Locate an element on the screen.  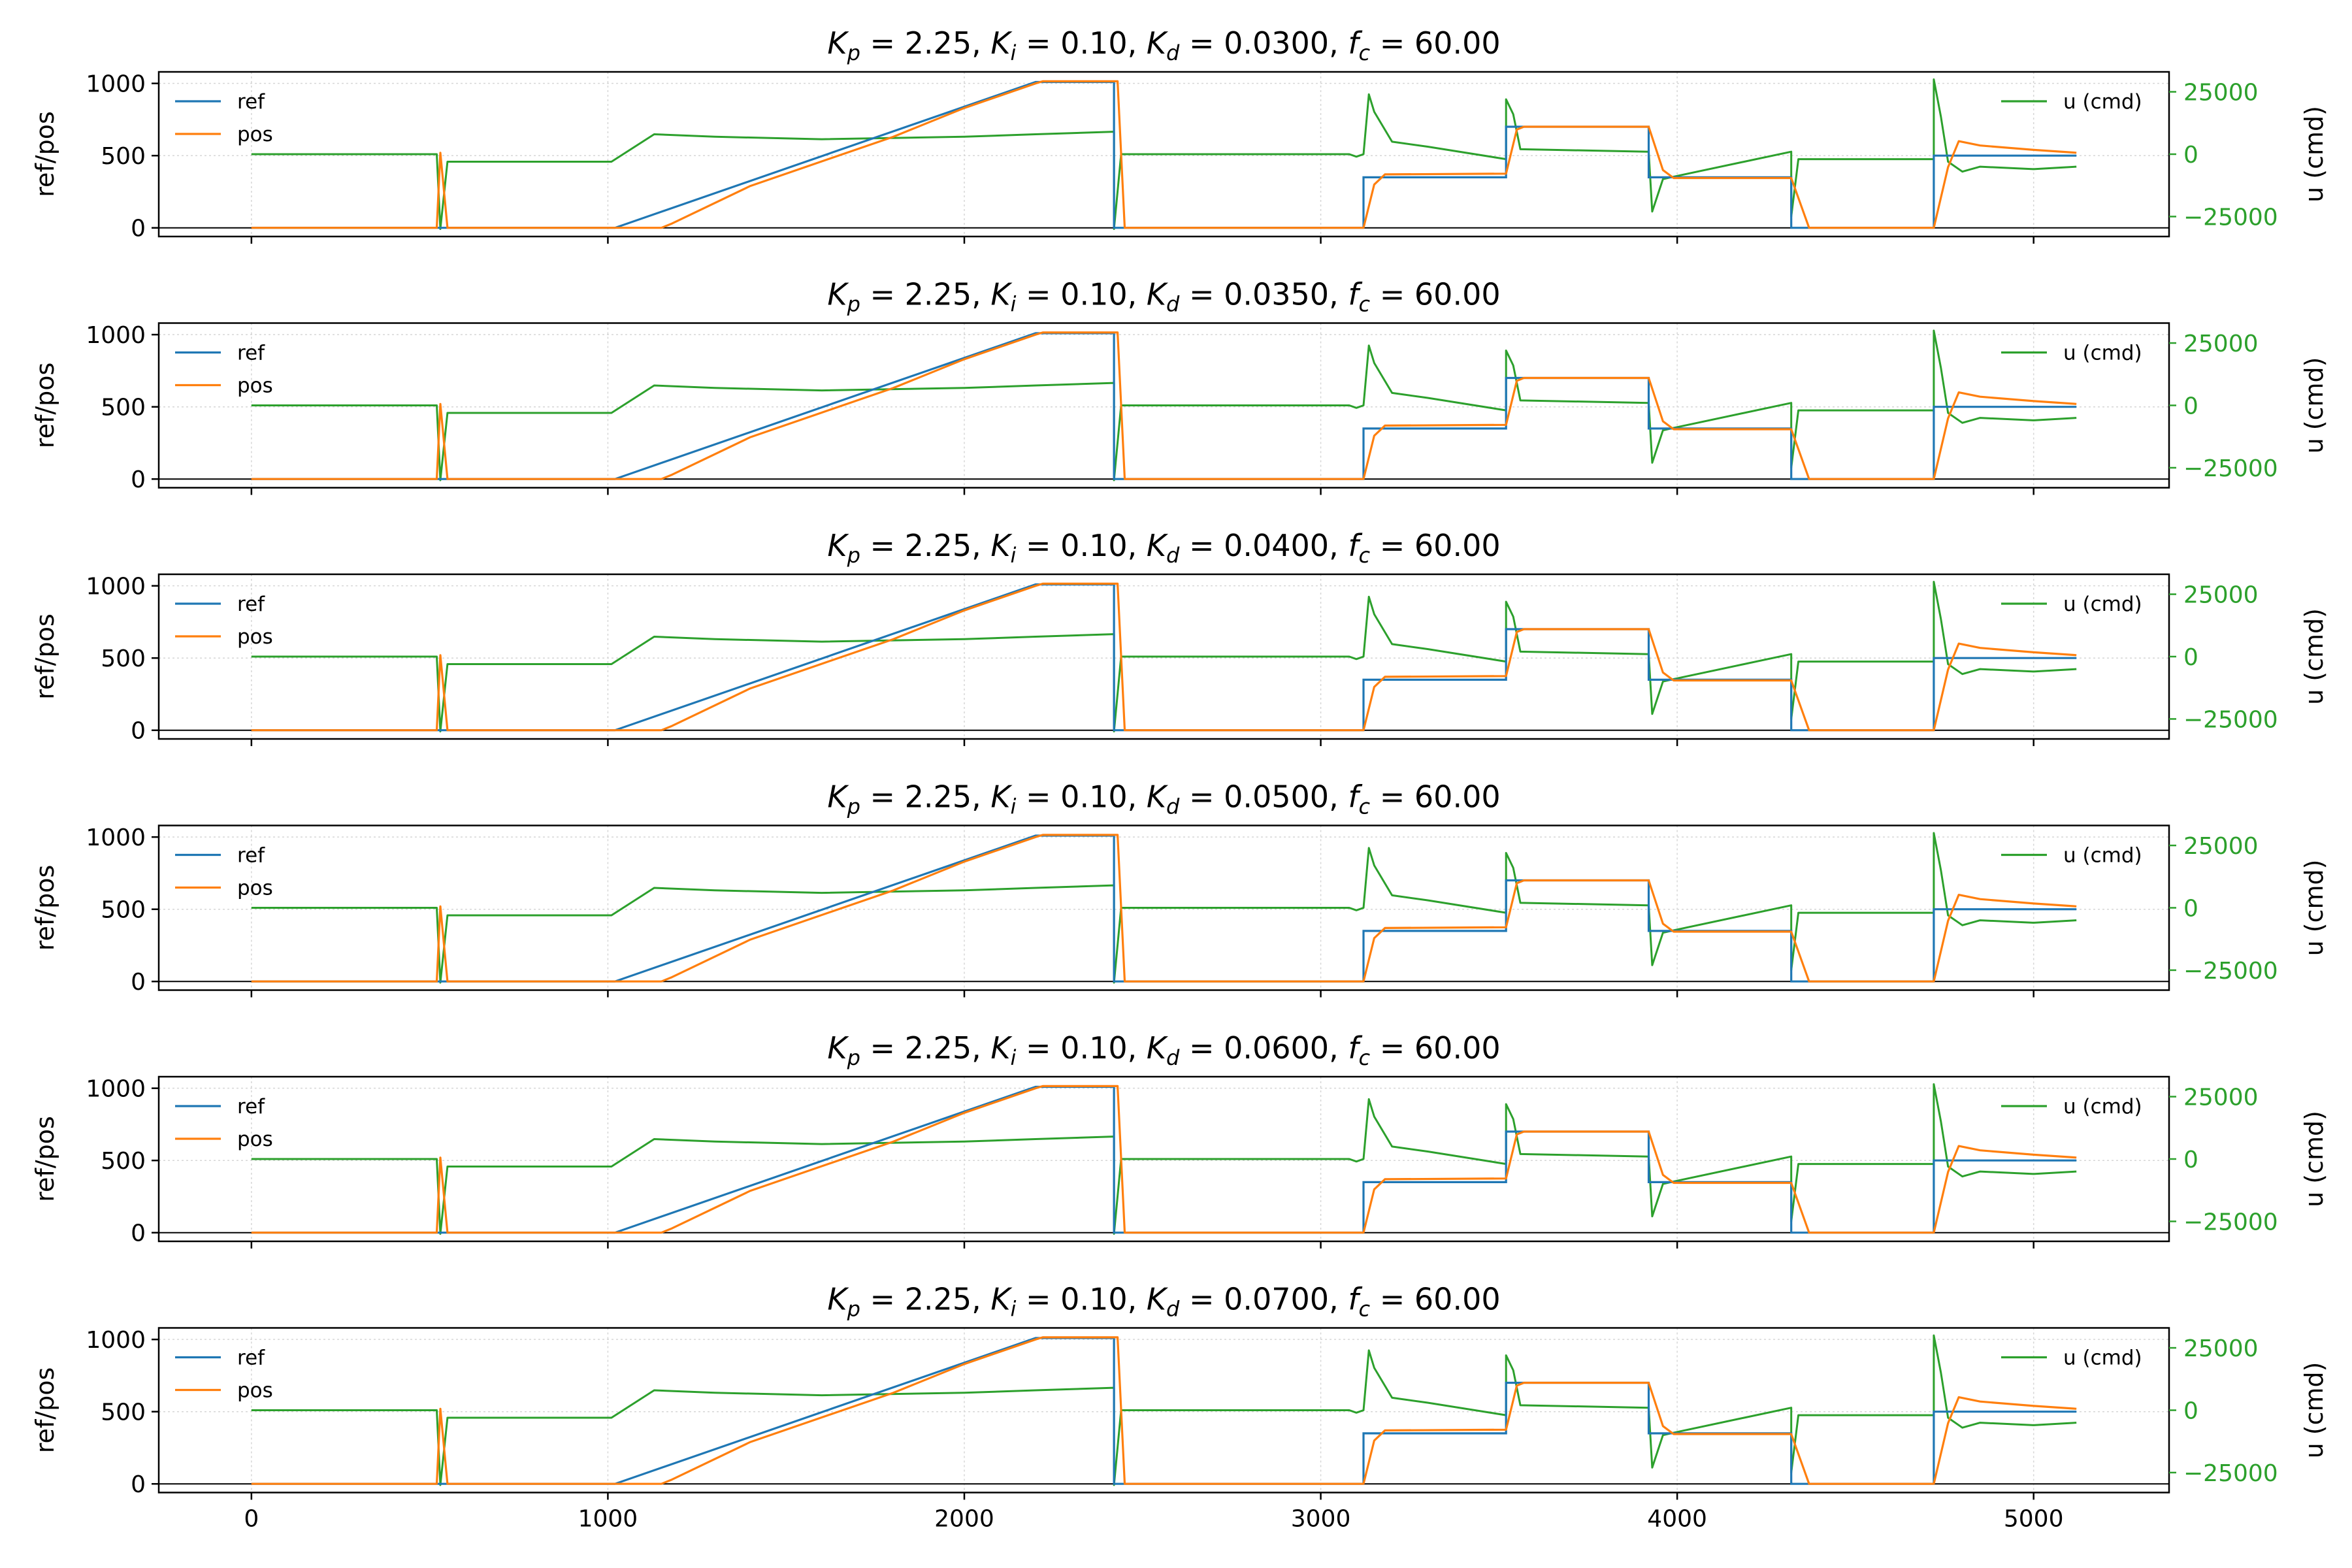
x-tick-label: 1000 is located at coordinates (608, 1519).